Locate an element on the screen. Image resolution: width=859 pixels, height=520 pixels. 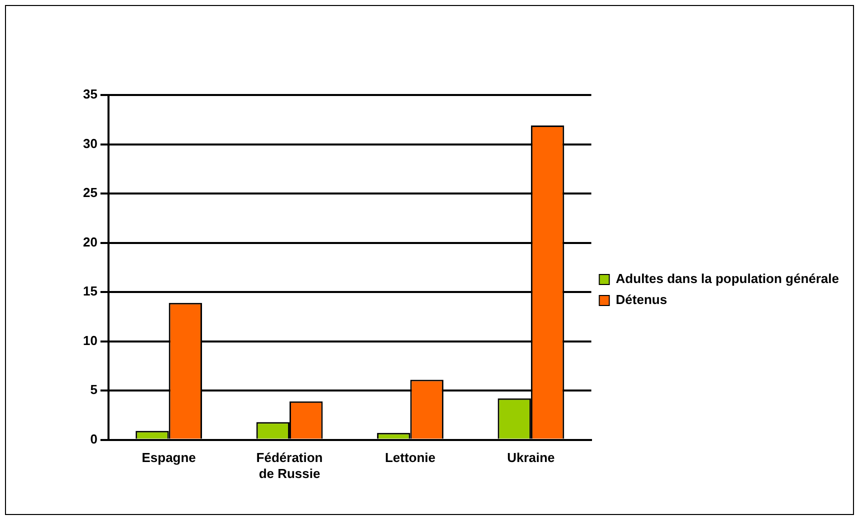
y-tick-label: 20 is located at coordinates (90, 242).